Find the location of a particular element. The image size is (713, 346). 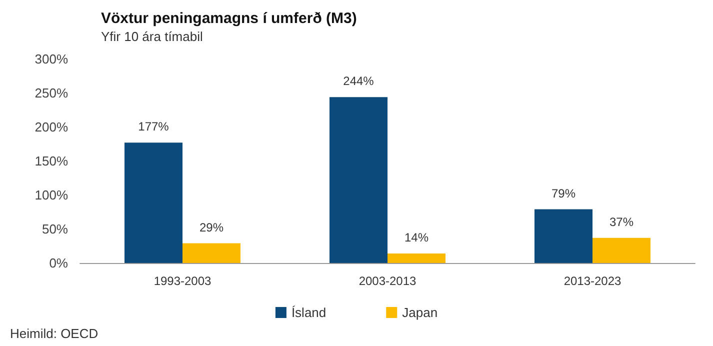

y-tick-label: 250% is located at coordinates (51, 93).